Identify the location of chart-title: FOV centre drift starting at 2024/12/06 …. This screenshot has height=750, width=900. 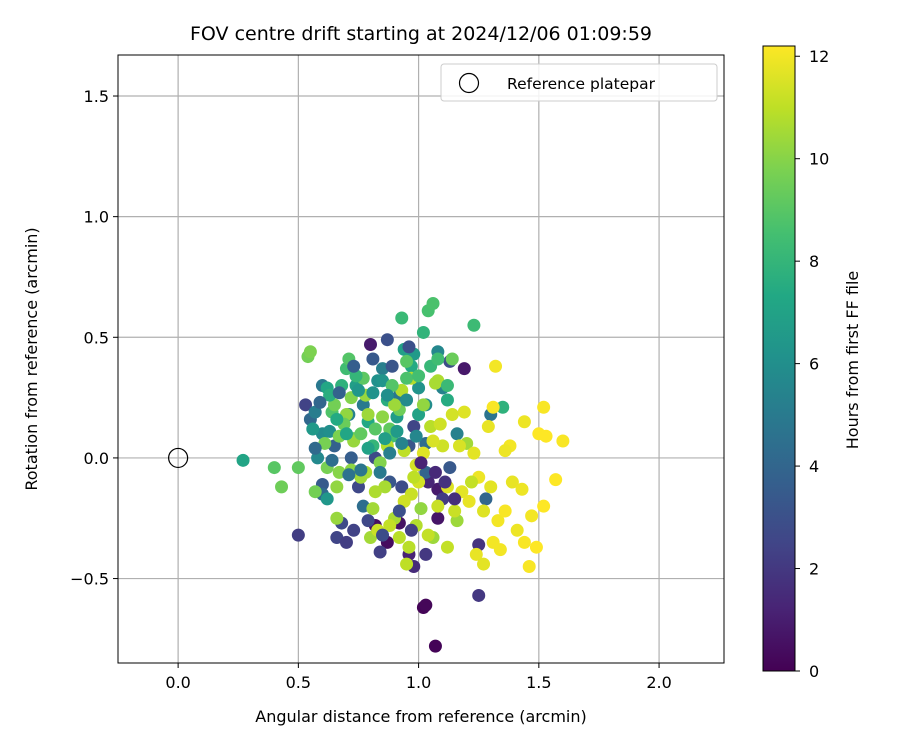
(421, 34).